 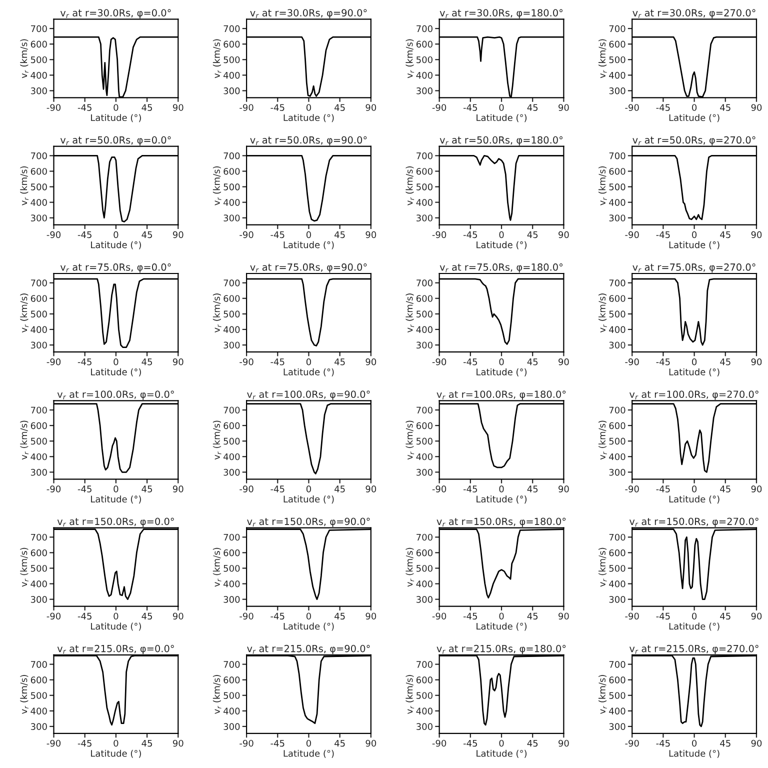 I want to click on chart-title: v$_{r}$ at r=75.0Rs, φ=0.0°, so click(x=115, y=268).